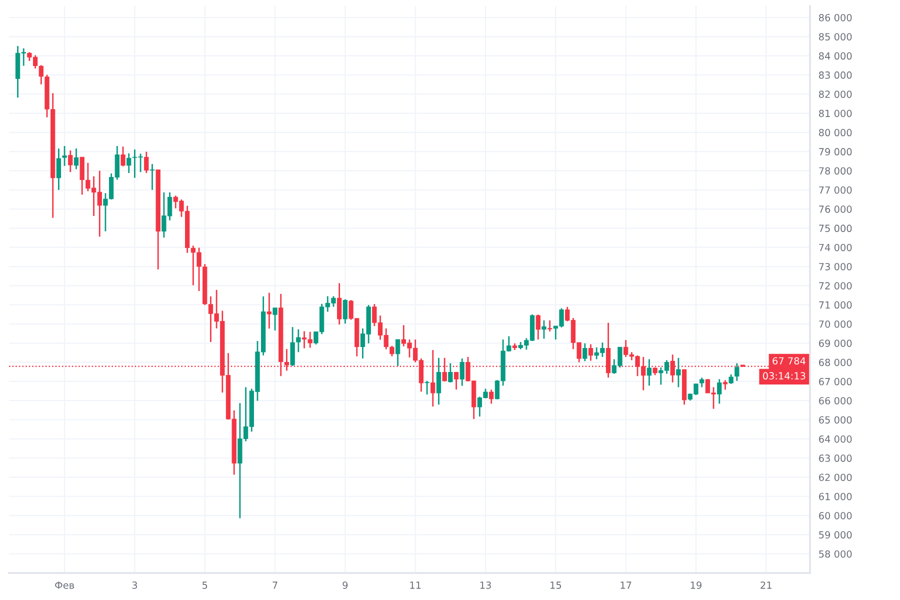  Describe the element at coordinates (835, 228) in the screenshot. I see `y-tick-label: 75 000` at that location.